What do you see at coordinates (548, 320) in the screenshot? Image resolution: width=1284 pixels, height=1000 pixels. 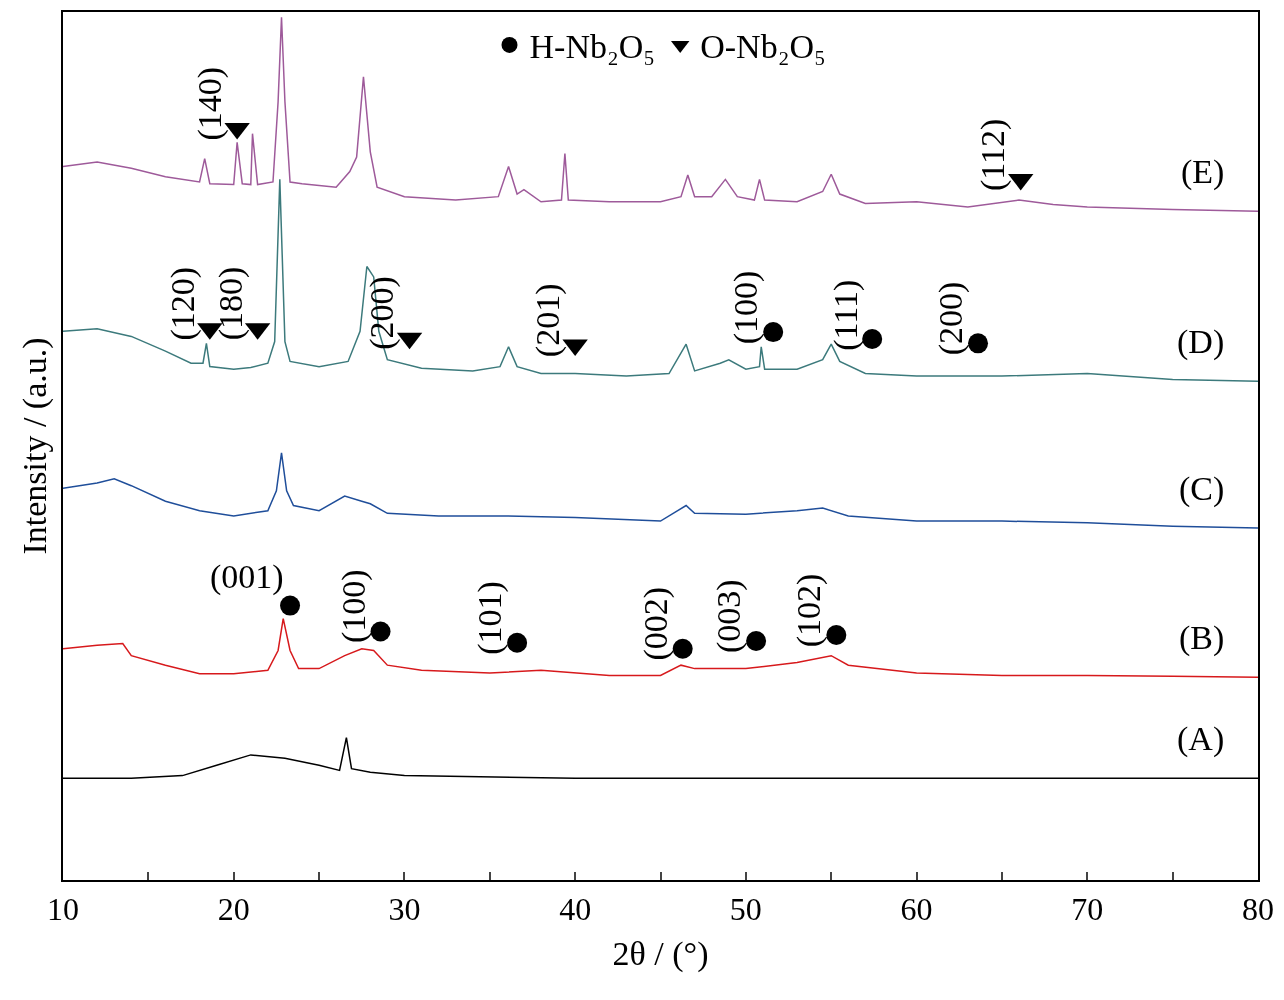 I see `annotation: (201)` at bounding box center [548, 320].